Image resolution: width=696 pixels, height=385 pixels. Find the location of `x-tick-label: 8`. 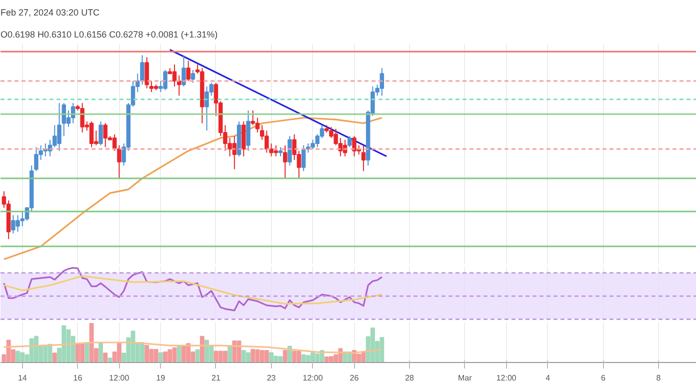

x-tick-label: 8 is located at coordinates (659, 378).